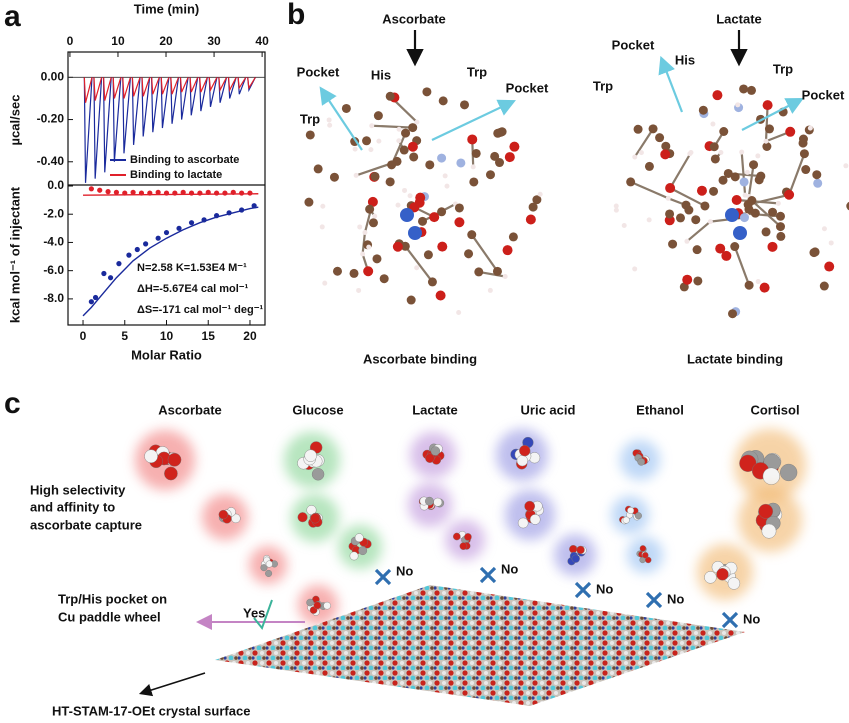 This screenshot has width=849, height=723. Describe the element at coordinates (415, 233) in the screenshot. I see `cu-atom` at that location.